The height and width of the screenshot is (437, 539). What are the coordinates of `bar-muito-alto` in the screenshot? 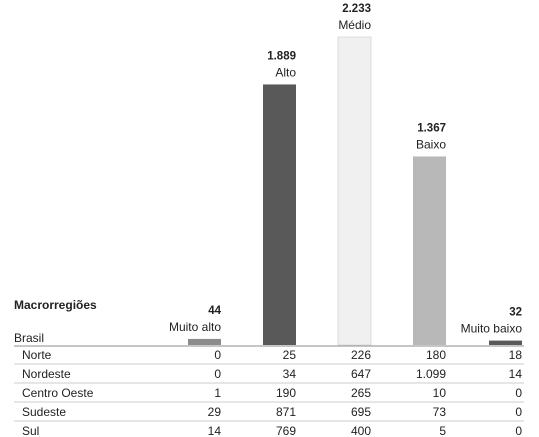 It's located at (204, 341).